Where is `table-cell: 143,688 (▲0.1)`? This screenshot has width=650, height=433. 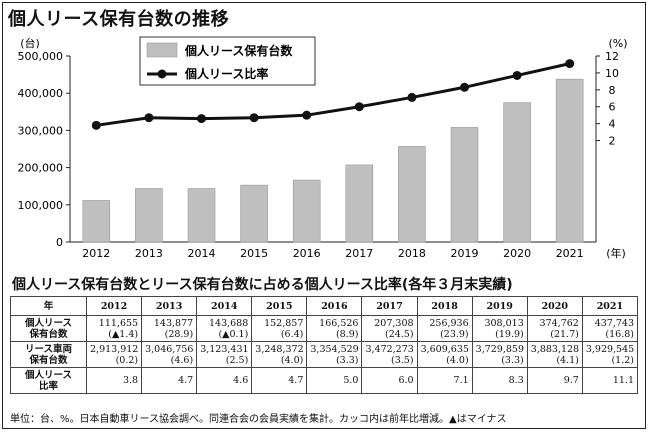
table-cell: 143,688 (▲0.1) is located at coordinates (224, 328).